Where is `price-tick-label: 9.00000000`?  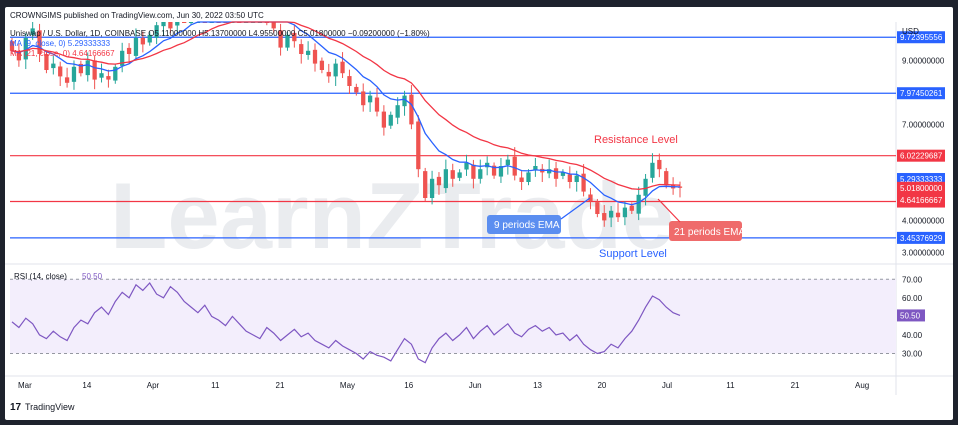
price-tick-label: 9.00000000 is located at coordinates (923, 60).